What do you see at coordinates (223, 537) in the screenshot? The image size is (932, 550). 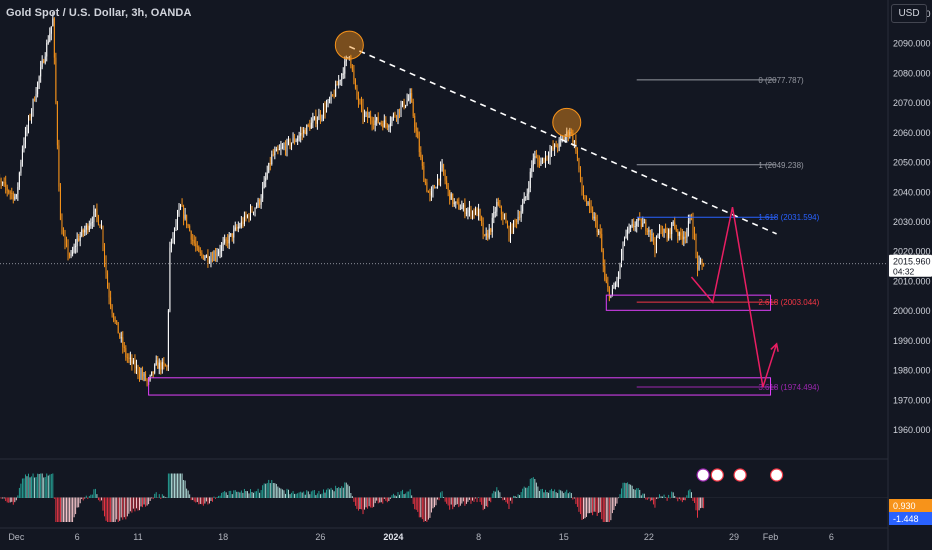 I see `time-tick-label: 18` at bounding box center [223, 537].